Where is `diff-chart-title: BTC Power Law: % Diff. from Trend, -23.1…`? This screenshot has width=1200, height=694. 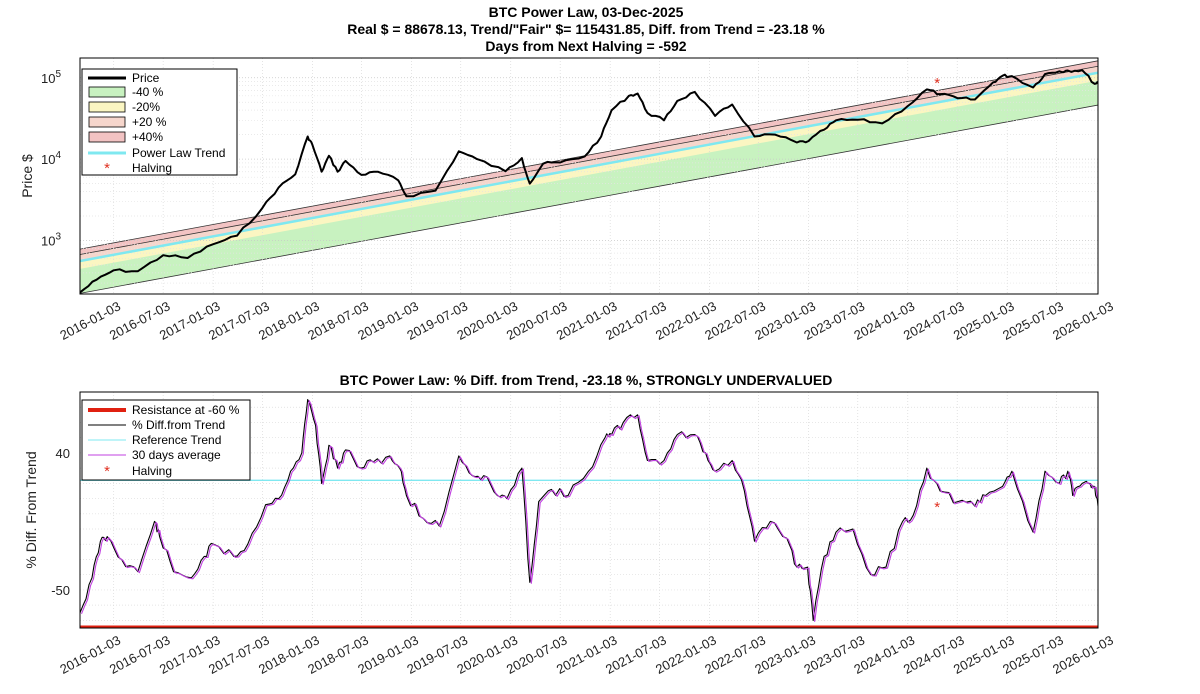
diff-chart-title: BTC Power Law: % Diff. from Trend, -23.1… is located at coordinates (586, 380).